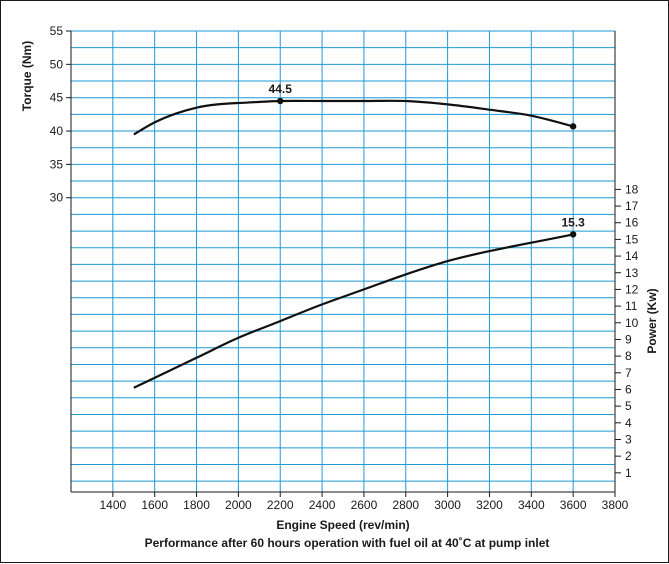  Describe the element at coordinates (342, 525) in the screenshot. I see `x-axis-title: Engine Speed (rev/min)` at that location.